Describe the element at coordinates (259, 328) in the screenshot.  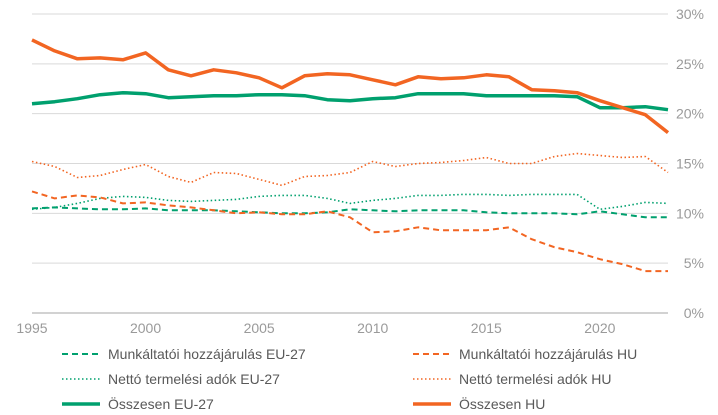
I see `x-tick-label: 2005` at that location.